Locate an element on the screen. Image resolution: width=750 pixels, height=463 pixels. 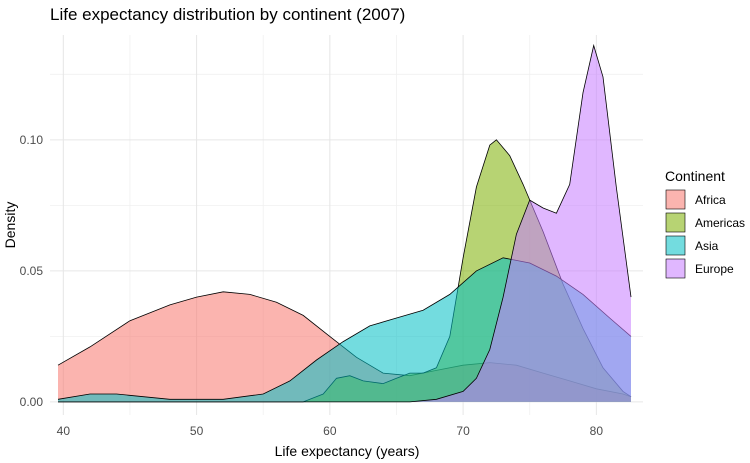
x-axis-ticks: 40 50 60 70 80 is located at coordinates (330, 431).